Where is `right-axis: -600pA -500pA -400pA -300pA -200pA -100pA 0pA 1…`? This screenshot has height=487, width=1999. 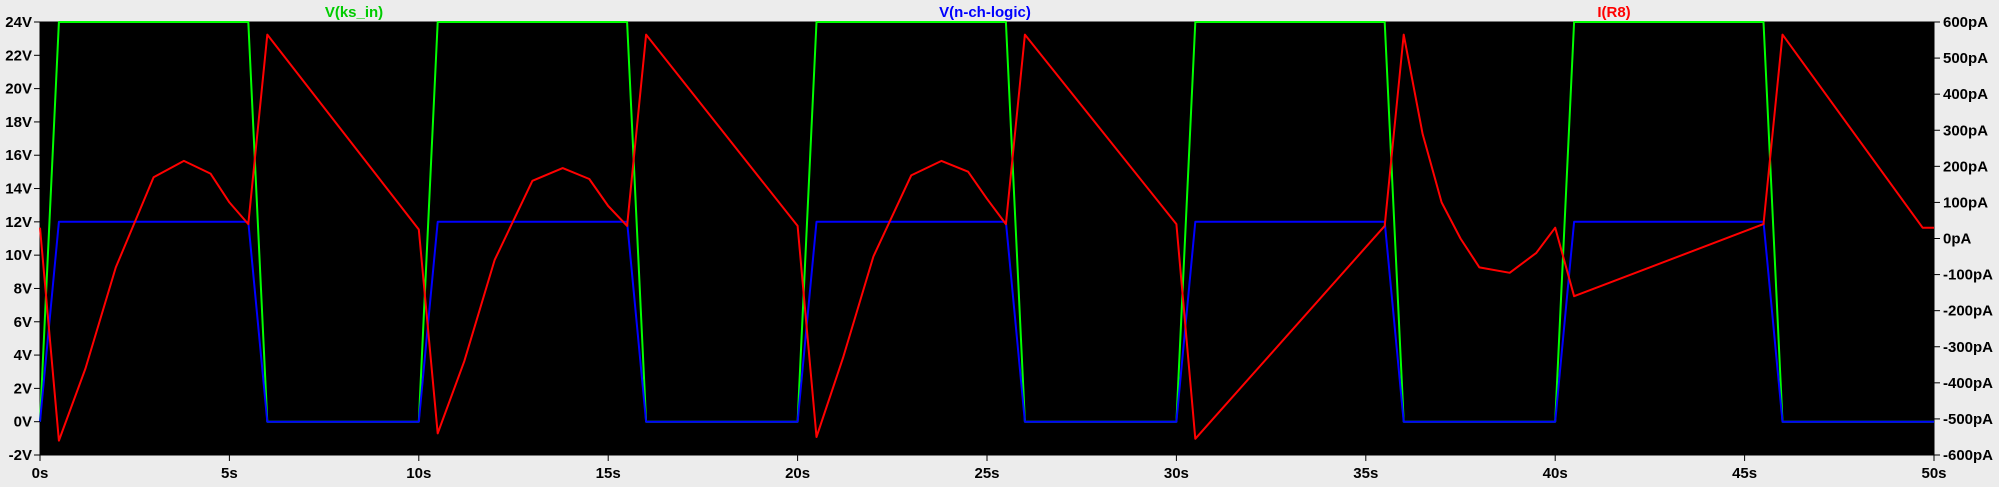
right-axis: -600pA -500pA -400pA -300pA -200pA -100pA 0pA 1… is located at coordinates (1963, 239).